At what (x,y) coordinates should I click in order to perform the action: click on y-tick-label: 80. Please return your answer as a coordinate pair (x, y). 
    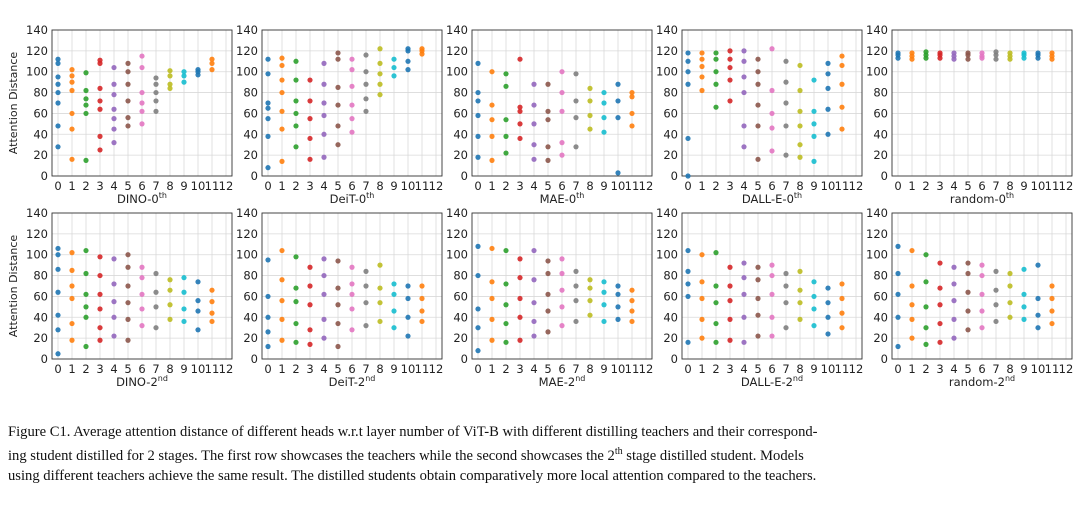
    Looking at the image, I should click on (460, 276).